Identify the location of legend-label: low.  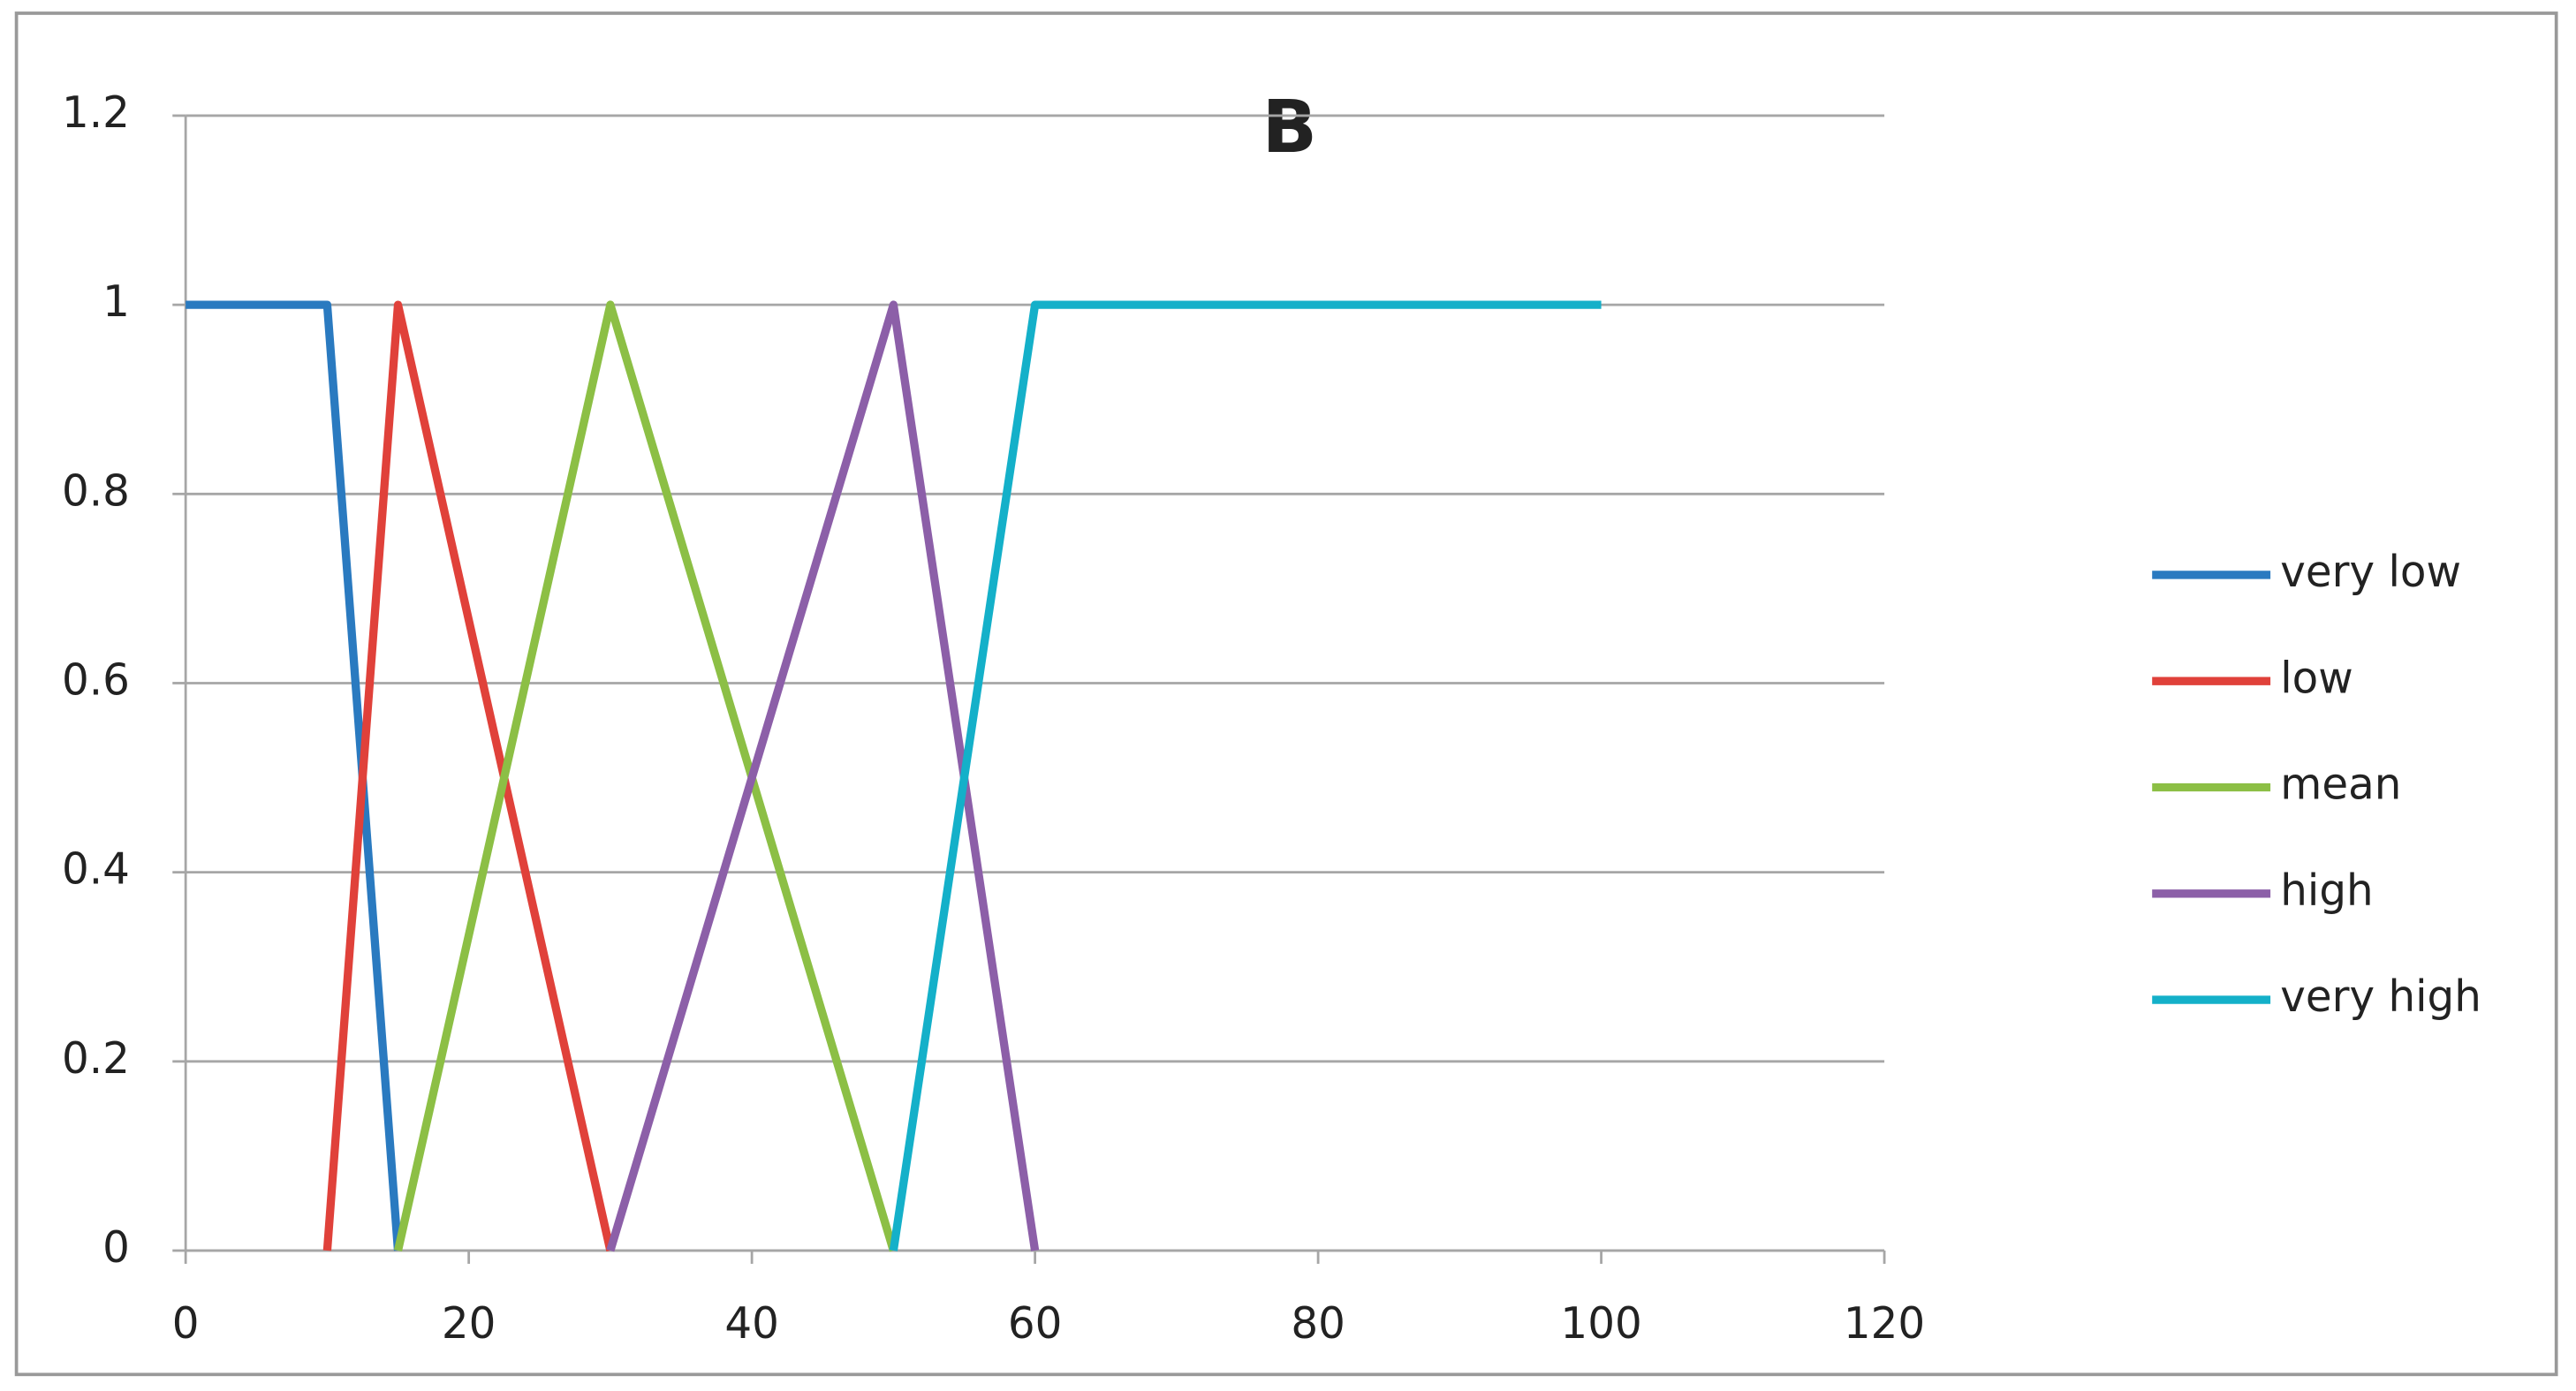
(2316, 678).